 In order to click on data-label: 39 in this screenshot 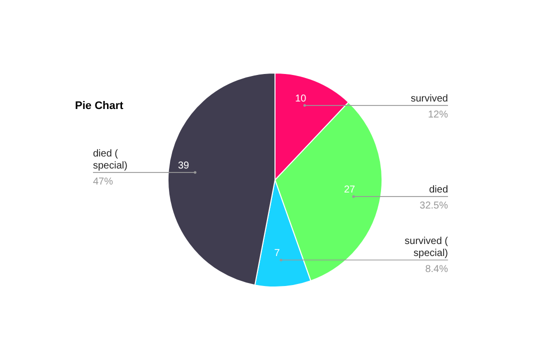, I will do `click(184, 166)`.